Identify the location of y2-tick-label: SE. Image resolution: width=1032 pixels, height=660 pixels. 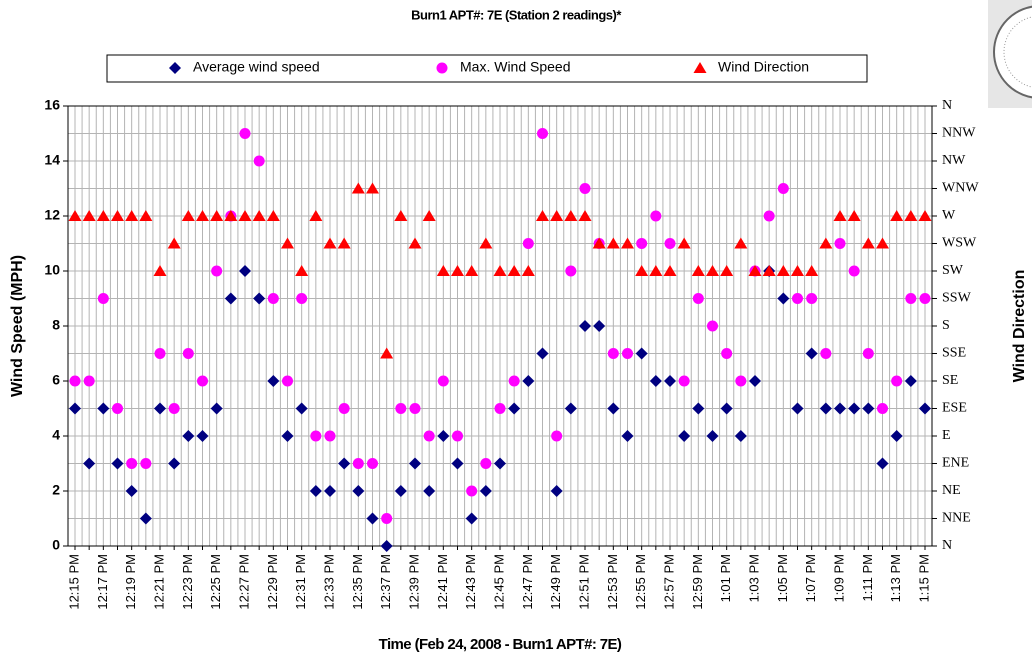
(950, 380).